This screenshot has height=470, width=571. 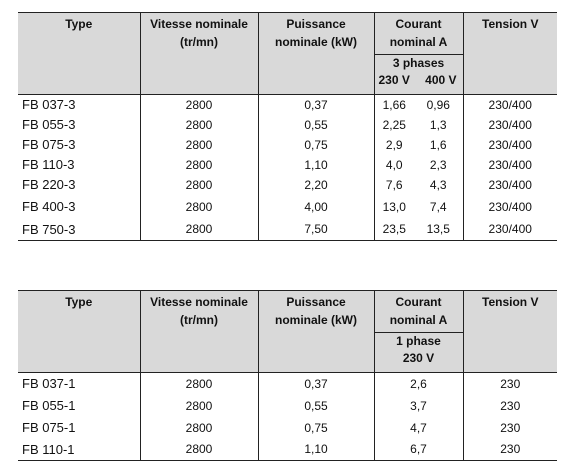 I want to click on table-cell: FB 055-1, so click(x=49, y=405).